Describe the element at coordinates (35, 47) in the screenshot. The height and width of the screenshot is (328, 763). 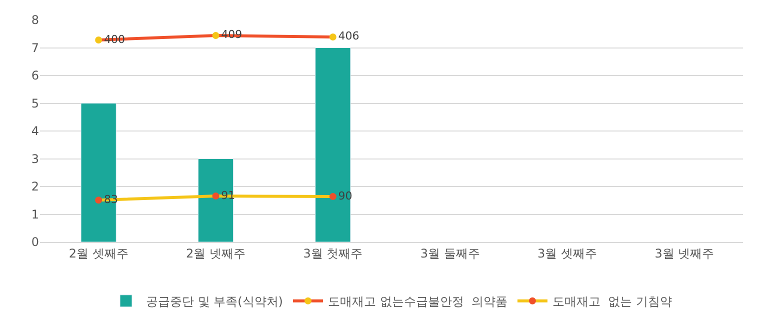
I see `y-tick-label: 7` at that location.